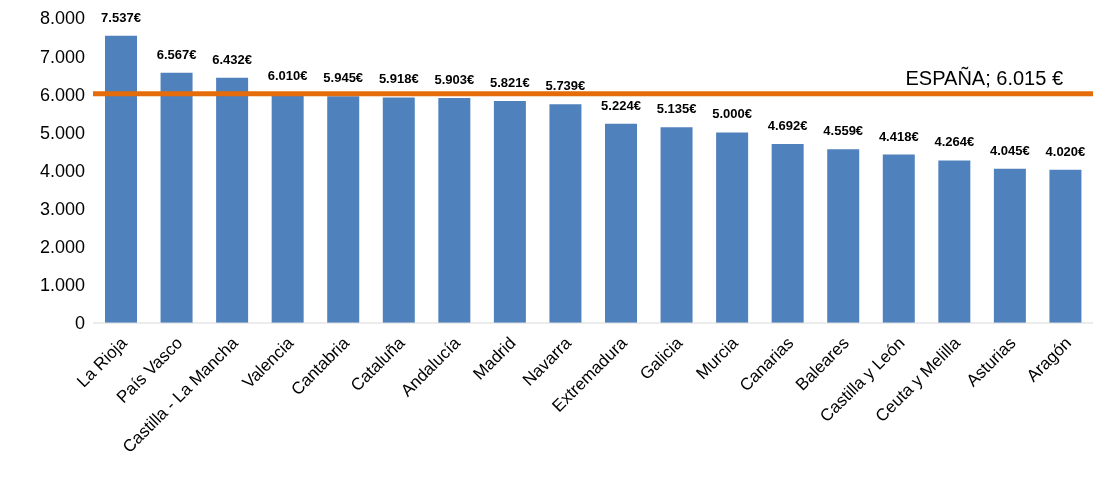 This screenshot has width=1112, height=479. What do you see at coordinates (62, 285) in the screenshot?
I see `y-tick-label: 1.000` at bounding box center [62, 285].